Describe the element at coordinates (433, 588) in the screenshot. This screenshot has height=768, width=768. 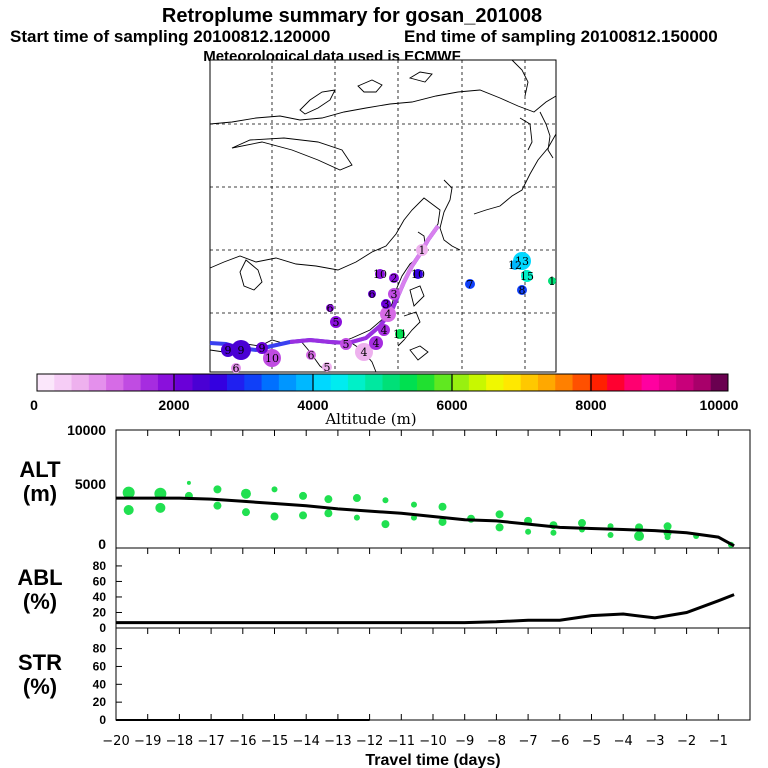
I see `abl-panel-frame` at that location.